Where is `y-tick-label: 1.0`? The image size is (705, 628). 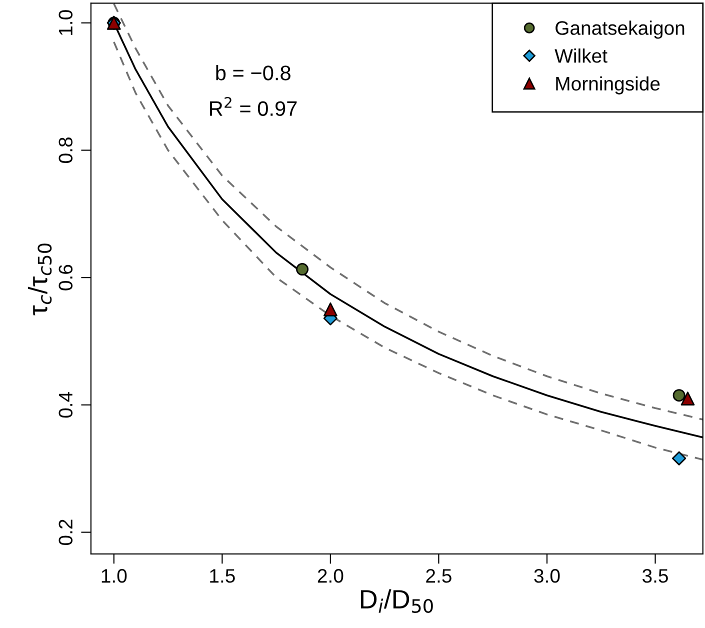
y-tick-label: 1.0 is located at coordinates (65, 22).